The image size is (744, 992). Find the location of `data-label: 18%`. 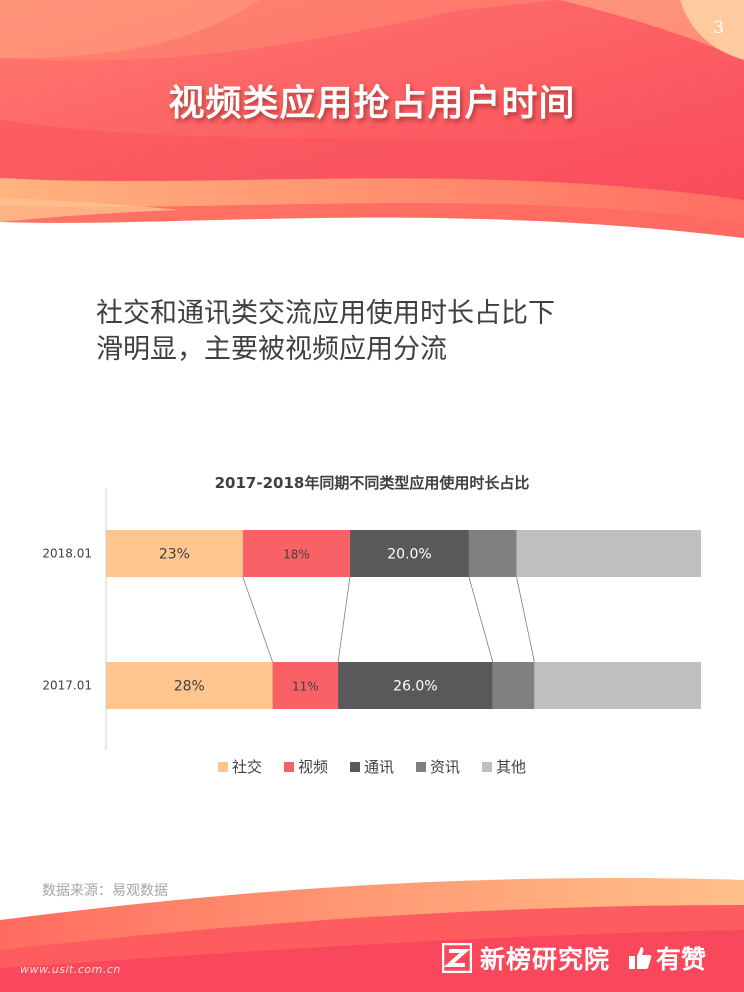

data-label: 18% is located at coordinates (296, 555).